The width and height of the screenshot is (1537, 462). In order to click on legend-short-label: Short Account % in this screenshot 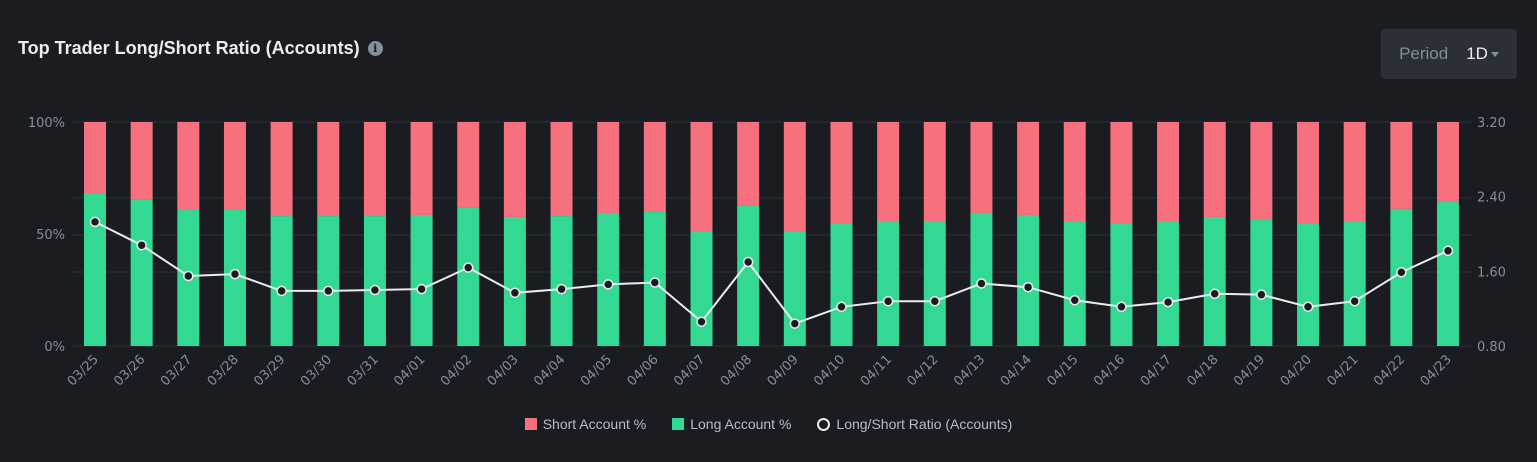, I will do `click(594, 424)`.